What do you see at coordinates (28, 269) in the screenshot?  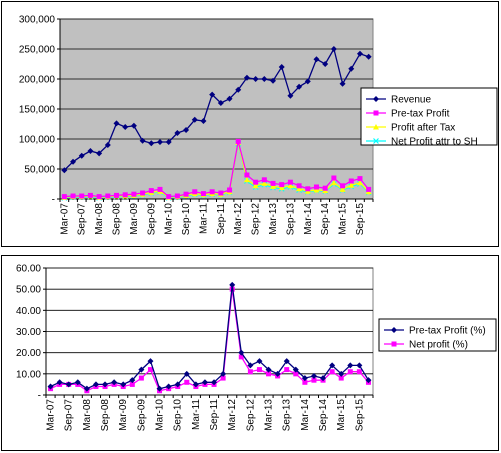 I see `y-tick-label: 60.00` at bounding box center [28, 269].